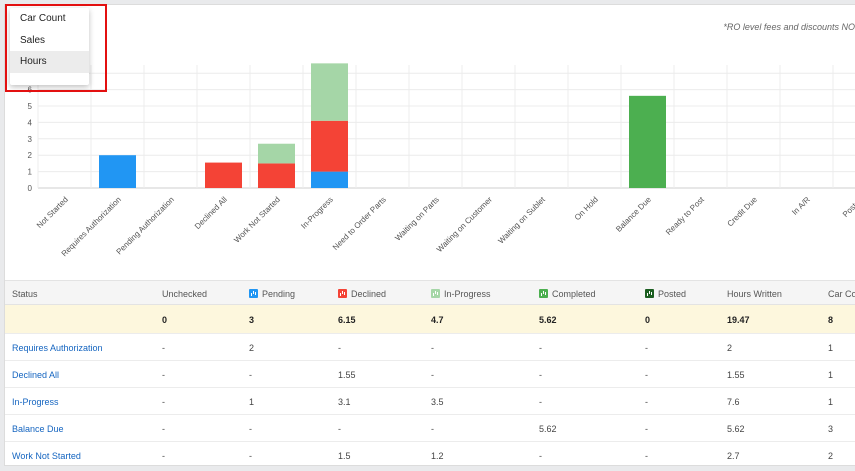 The height and width of the screenshot is (471, 855). Describe the element at coordinates (831, 320) in the screenshot. I see `total-car-count: 8` at that location.